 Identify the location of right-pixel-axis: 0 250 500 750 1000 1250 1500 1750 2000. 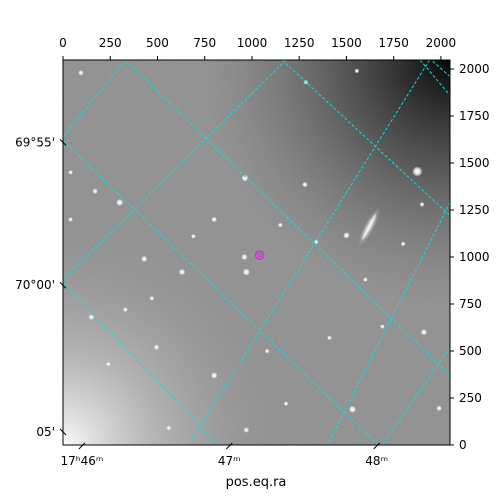
(470, 257).